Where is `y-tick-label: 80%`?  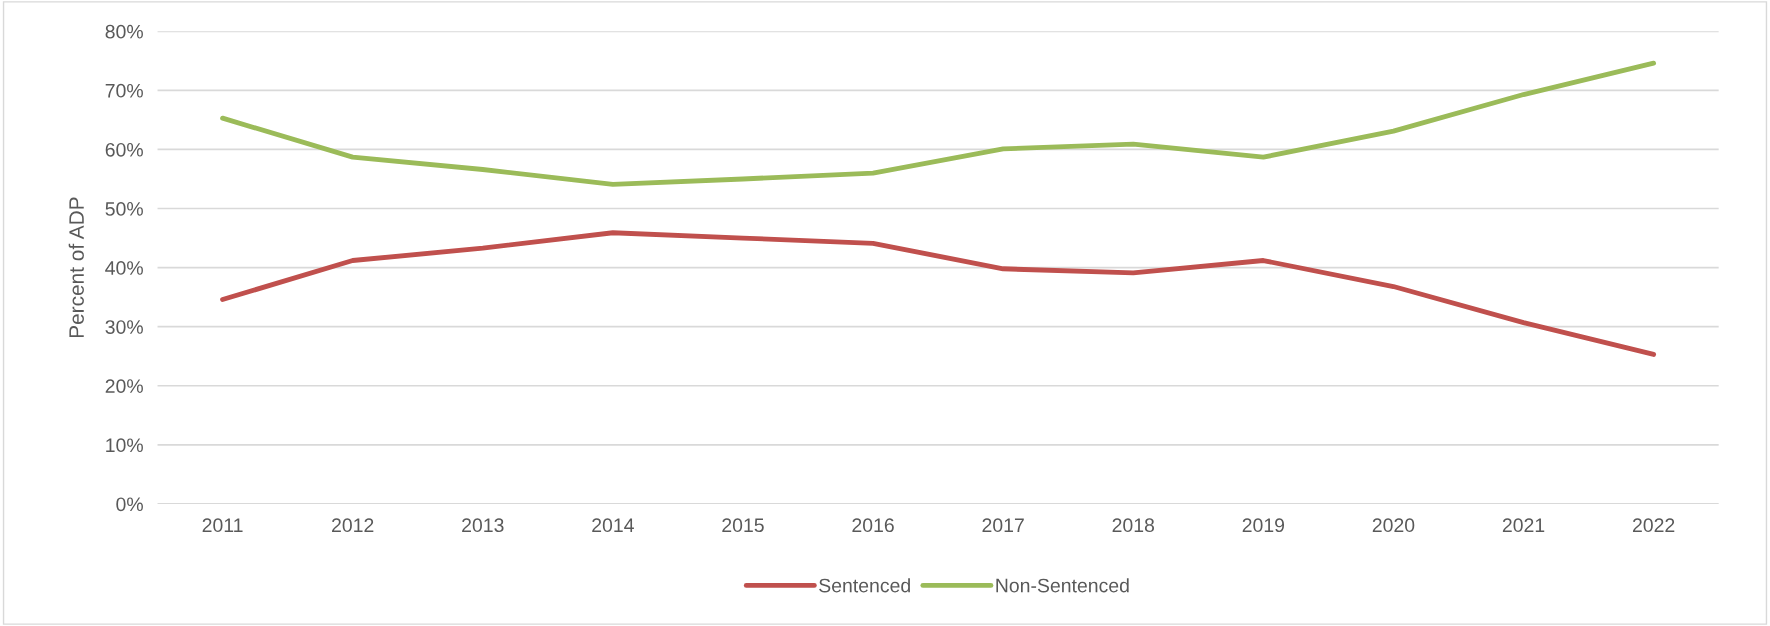 y-tick-label: 80% is located at coordinates (124, 31).